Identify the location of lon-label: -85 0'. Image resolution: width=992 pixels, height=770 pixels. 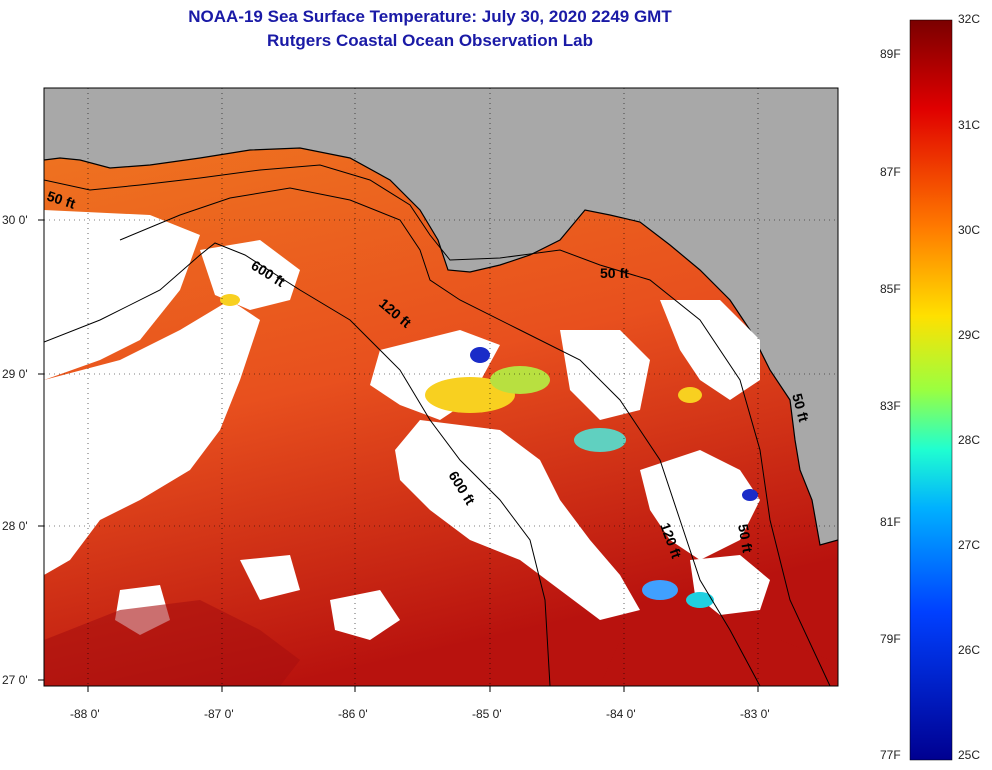
(487, 714).